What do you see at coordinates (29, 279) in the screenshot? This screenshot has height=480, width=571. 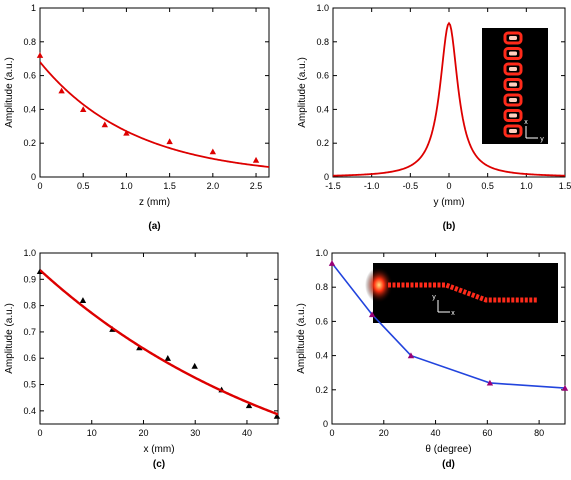 I see `y-tick-label: 0.9` at bounding box center [29, 279].